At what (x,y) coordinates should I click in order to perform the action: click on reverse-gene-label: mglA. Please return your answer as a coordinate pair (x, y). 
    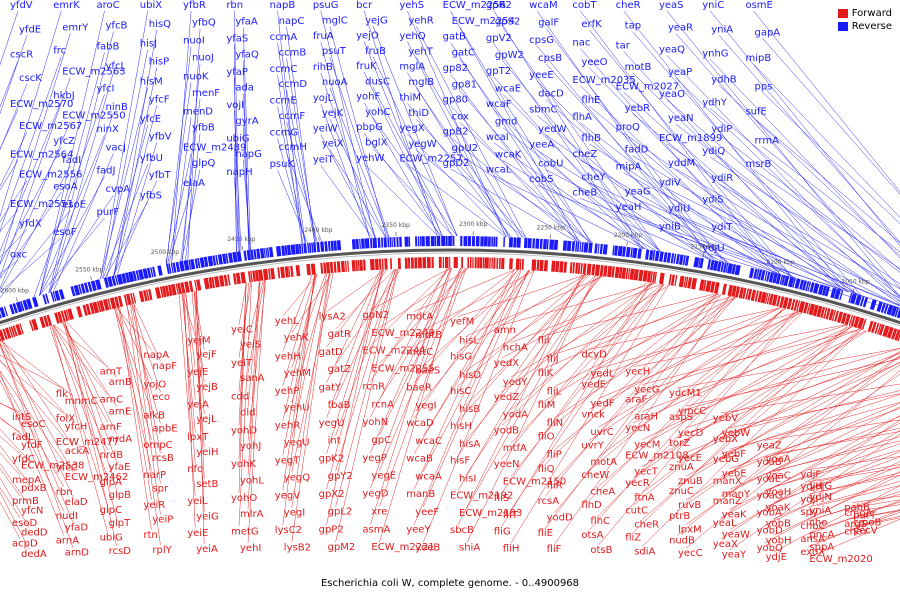
    Looking at the image, I should click on (412, 67).